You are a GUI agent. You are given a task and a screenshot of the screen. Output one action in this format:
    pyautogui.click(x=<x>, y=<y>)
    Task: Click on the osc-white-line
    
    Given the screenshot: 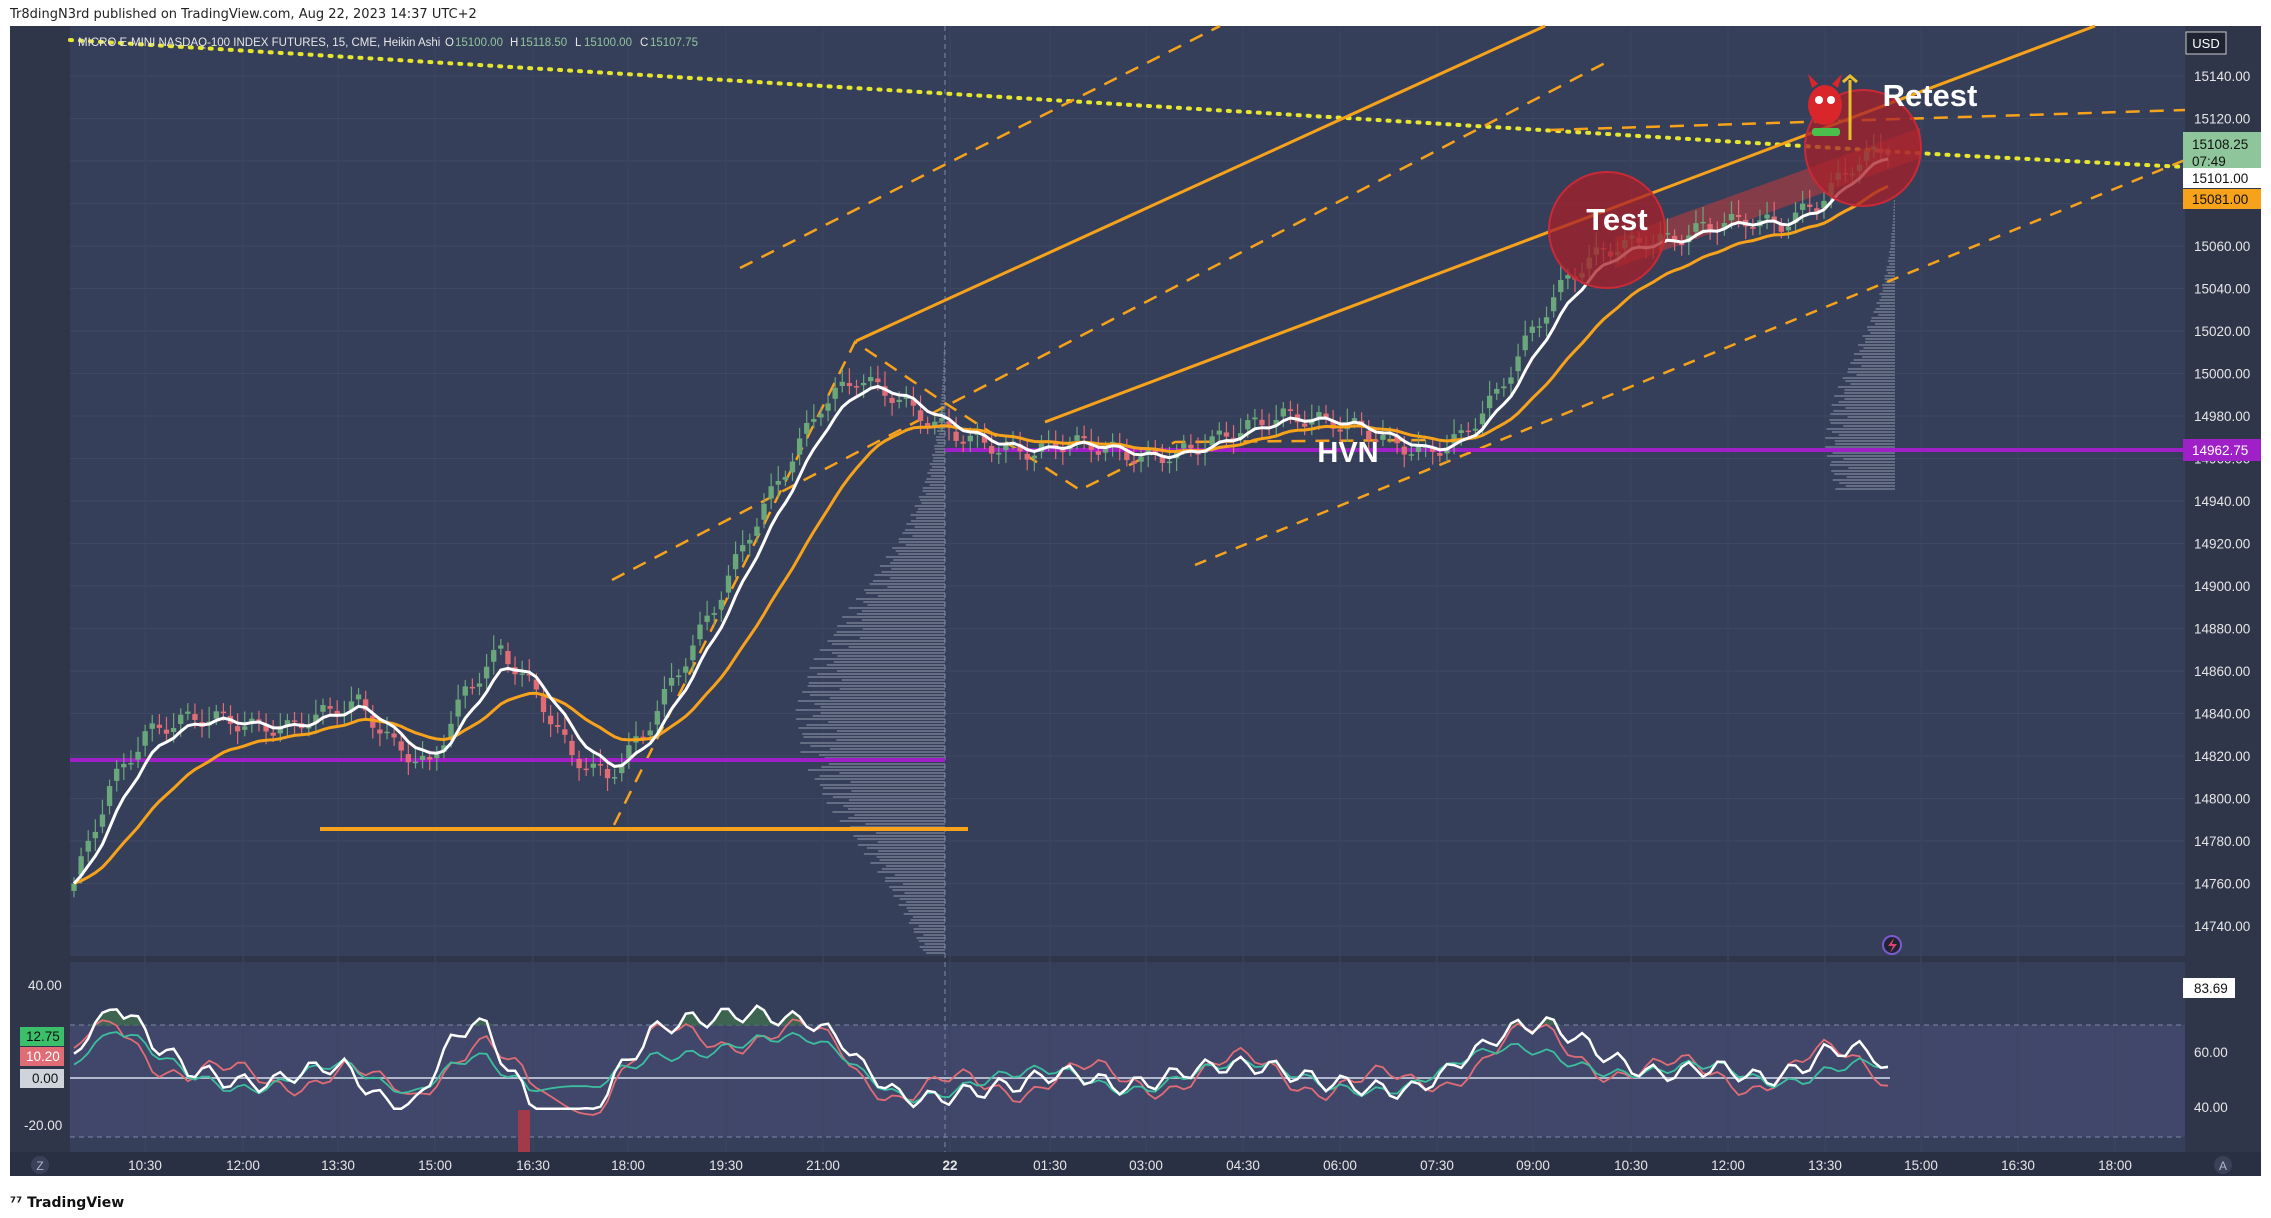 What is the action you would take?
    pyautogui.click(x=981, y=1057)
    